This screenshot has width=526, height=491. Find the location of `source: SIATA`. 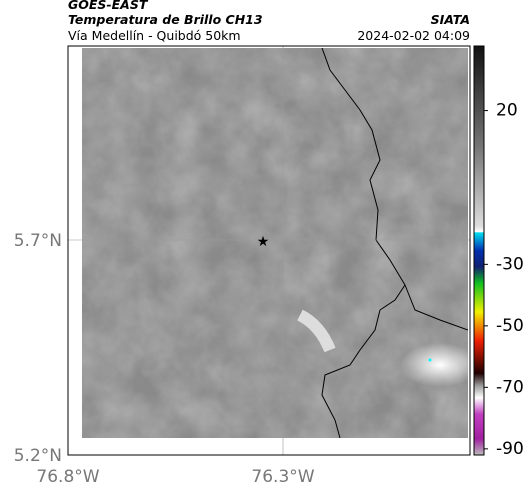

source: SIATA is located at coordinates (450, 19).